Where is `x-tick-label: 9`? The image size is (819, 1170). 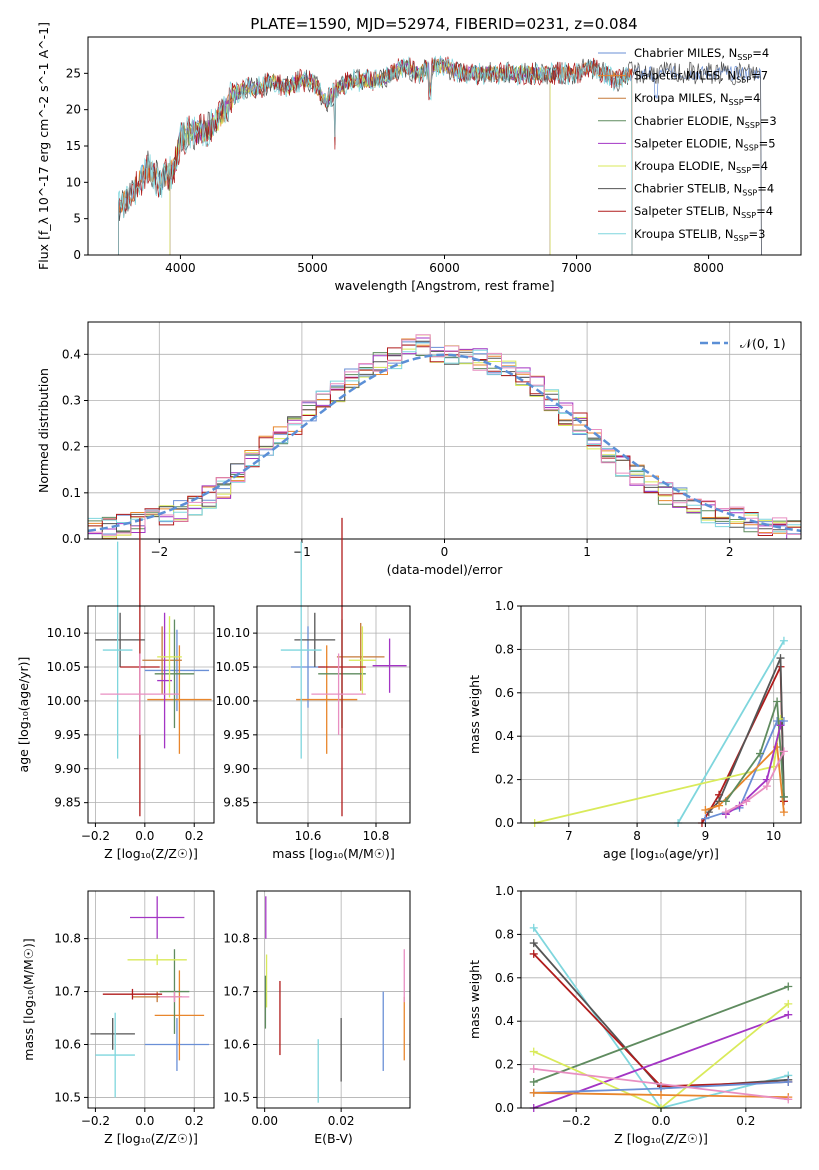
x-tick-label: 9 is located at coordinates (706, 836).